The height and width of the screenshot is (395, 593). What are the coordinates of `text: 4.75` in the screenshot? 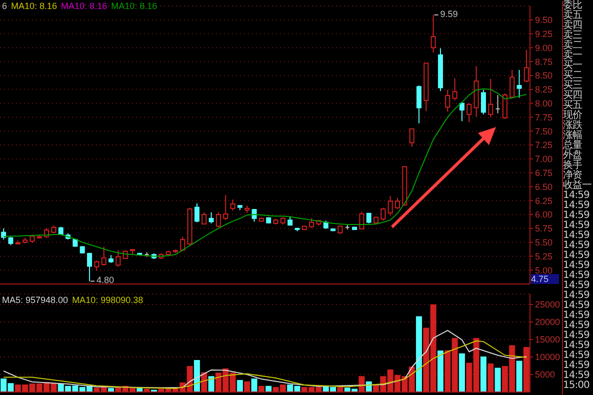 It's located at (545, 279).